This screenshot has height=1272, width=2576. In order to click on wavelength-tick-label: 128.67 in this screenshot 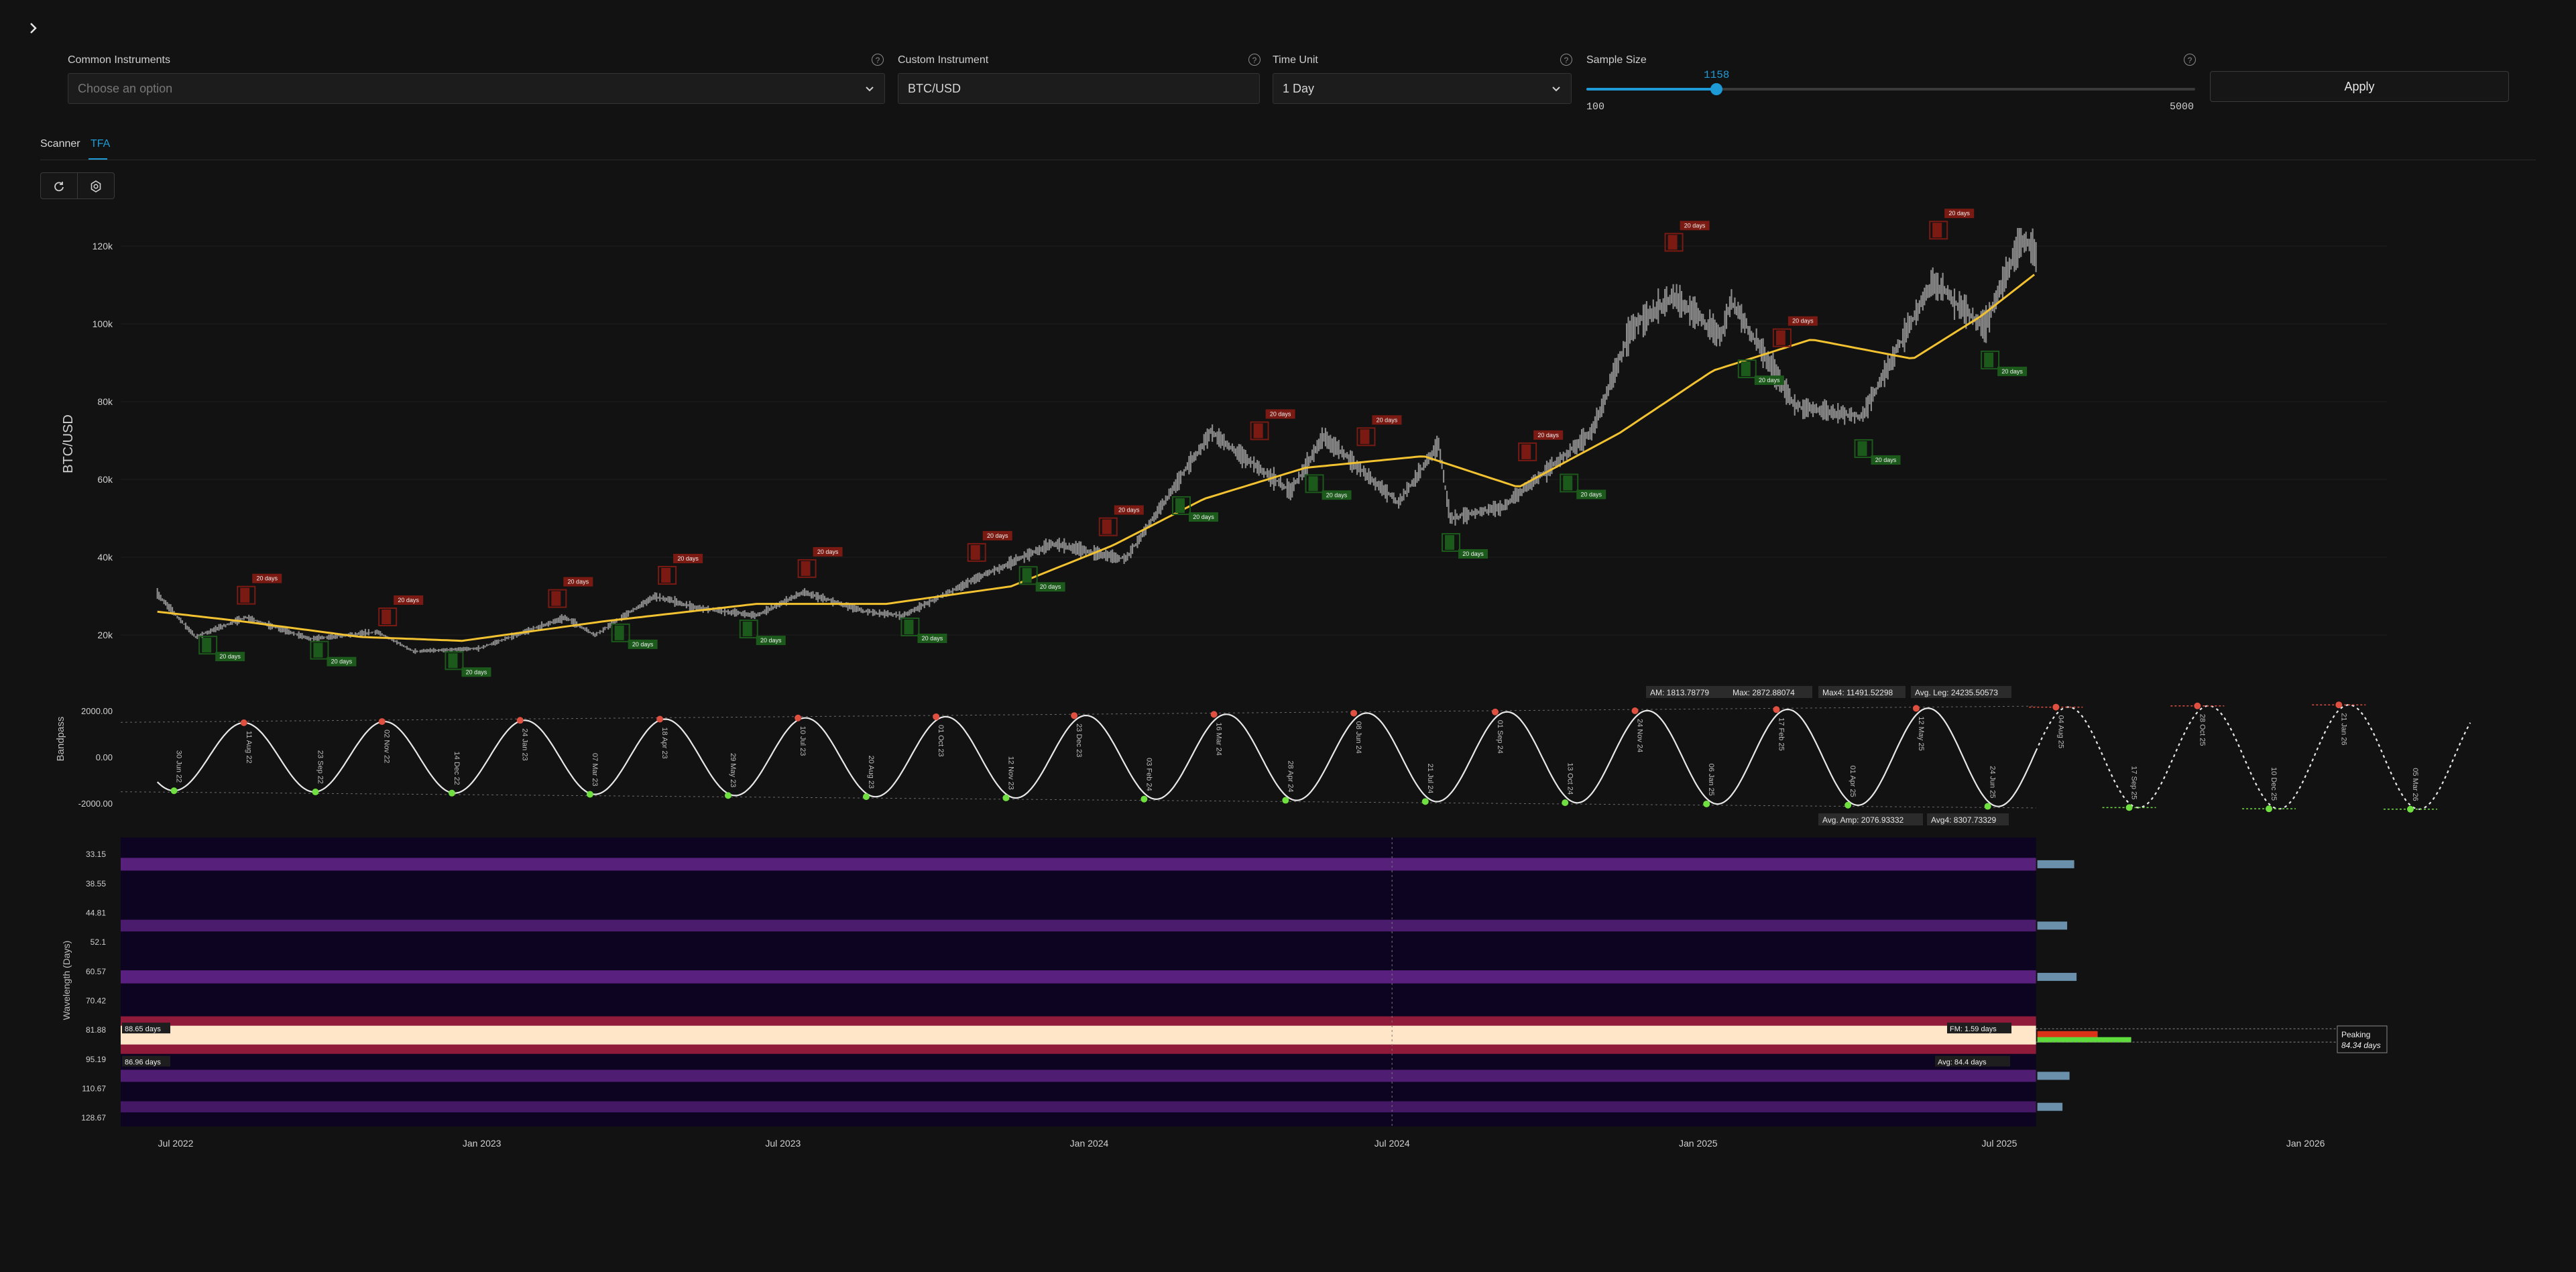, I will do `click(93, 1117)`.